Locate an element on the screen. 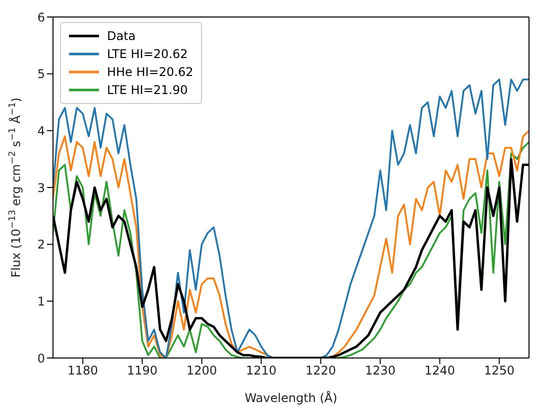 The image size is (542, 419). x-tick-label: 1190 is located at coordinates (142, 371).